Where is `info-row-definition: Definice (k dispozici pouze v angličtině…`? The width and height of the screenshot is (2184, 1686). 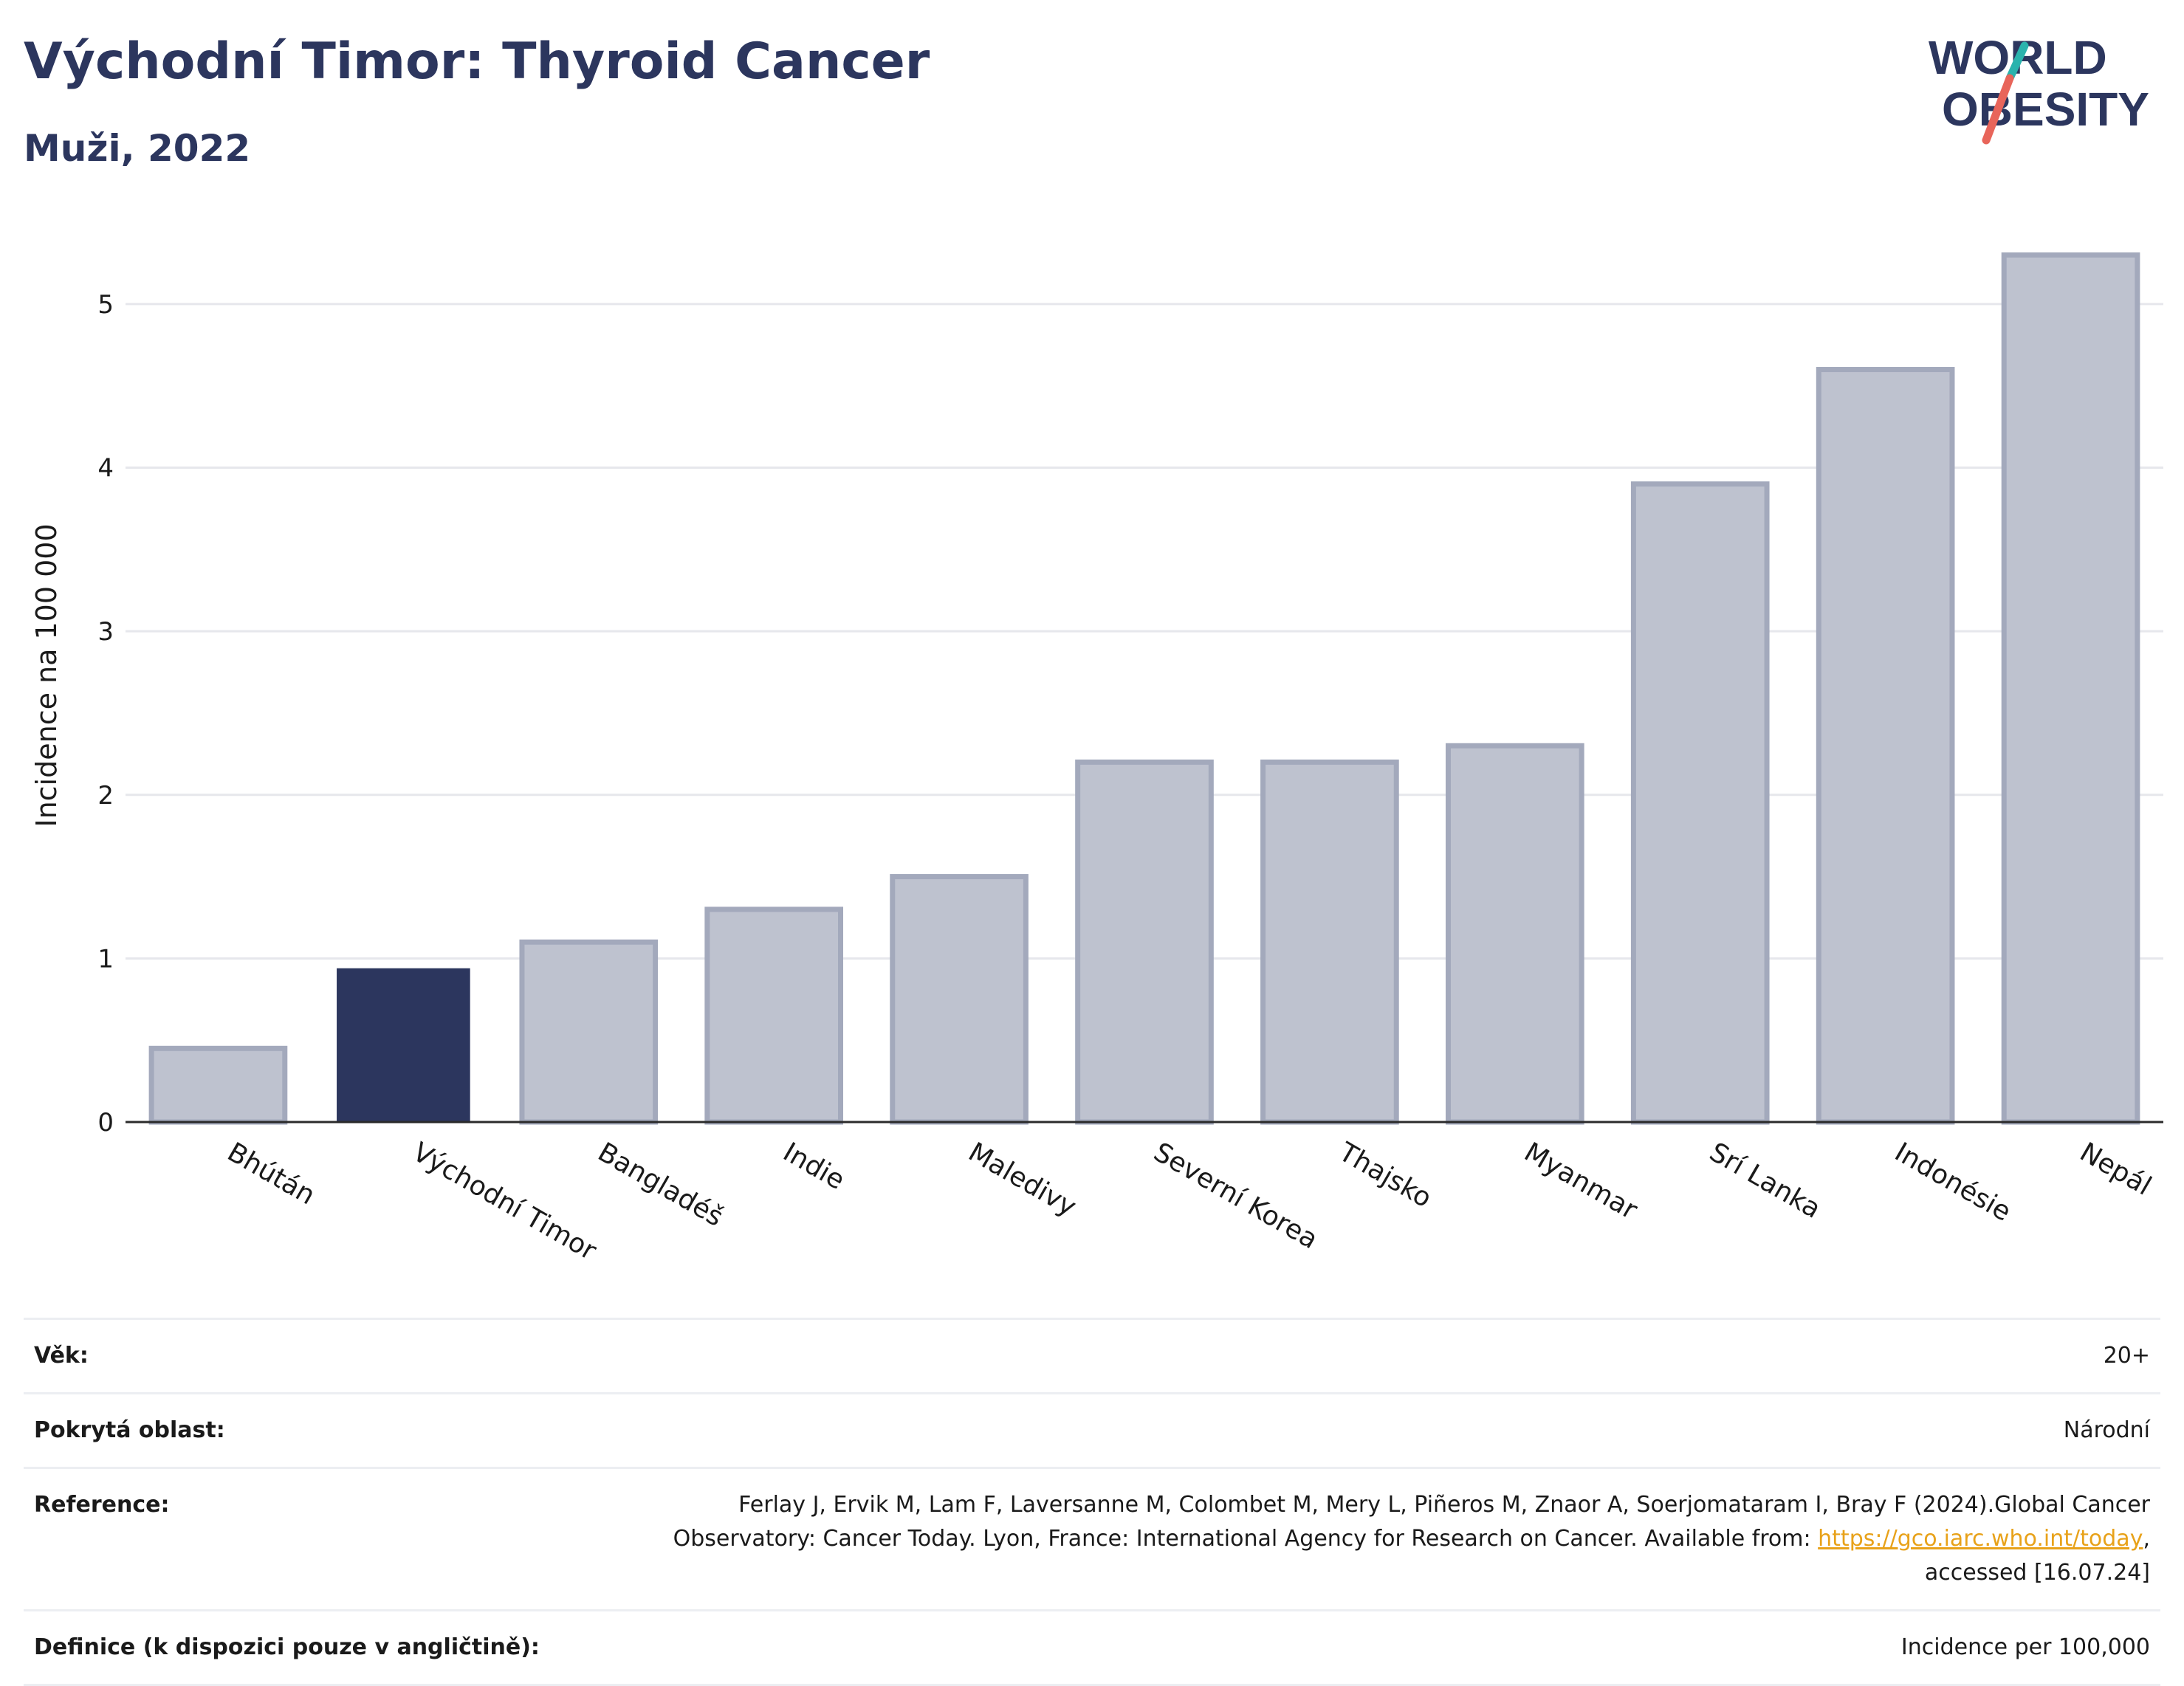
info-row-definition: Definice (k dispozici pouze v angličtině… is located at coordinates (1092, 1649).